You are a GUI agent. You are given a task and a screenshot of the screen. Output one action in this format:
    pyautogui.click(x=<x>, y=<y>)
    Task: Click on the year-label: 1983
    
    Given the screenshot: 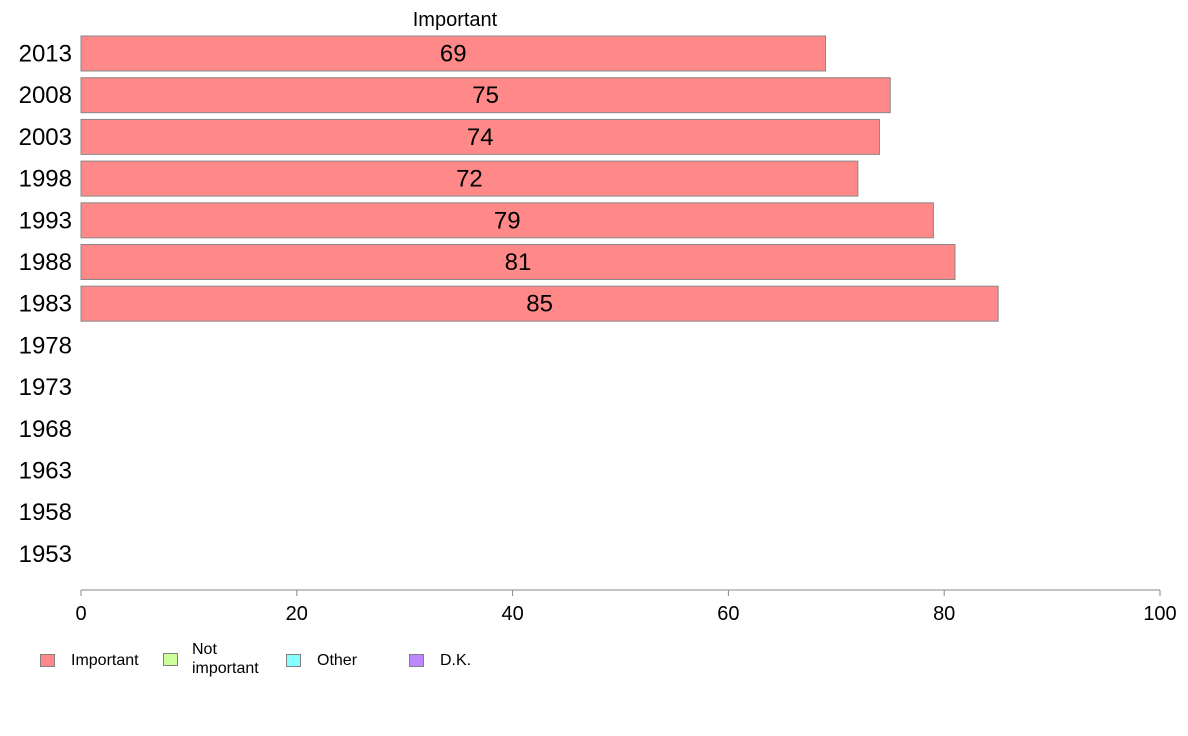 What is the action you would take?
    pyautogui.click(x=45, y=304)
    